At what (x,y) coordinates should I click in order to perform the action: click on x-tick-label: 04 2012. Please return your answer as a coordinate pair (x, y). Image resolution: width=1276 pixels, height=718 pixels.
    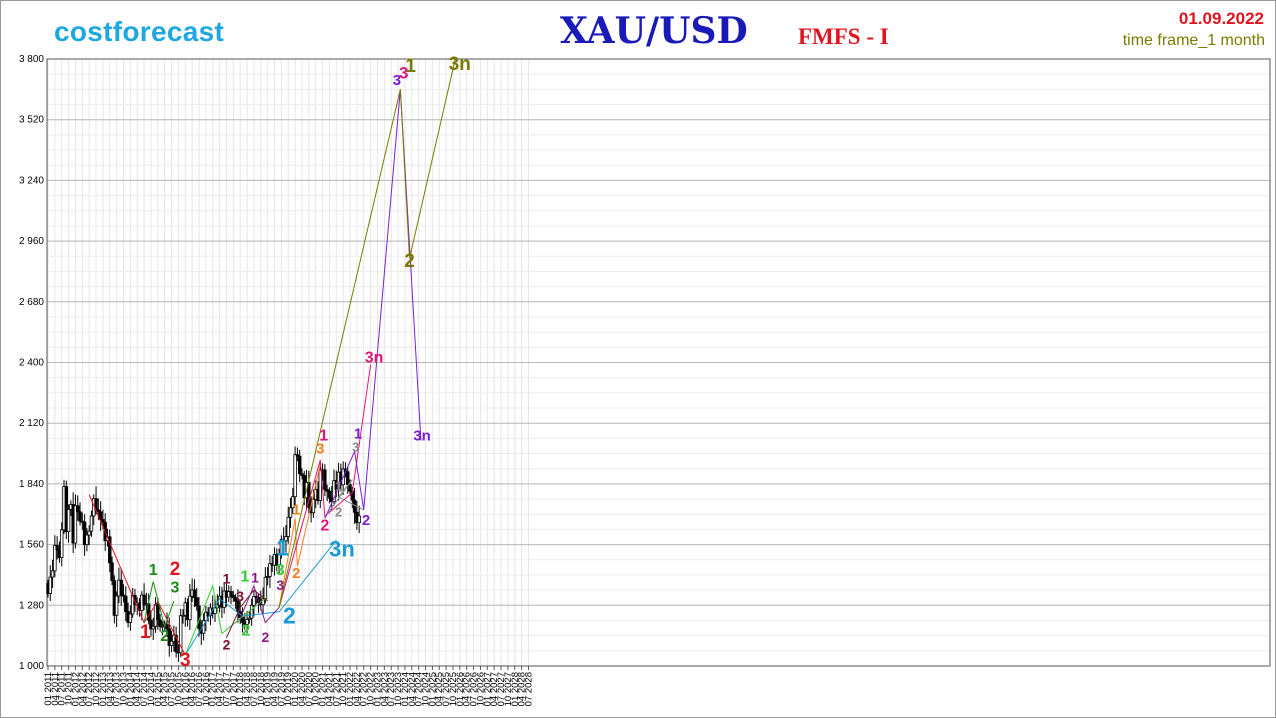
    Looking at the image, I should click on (82, 689).